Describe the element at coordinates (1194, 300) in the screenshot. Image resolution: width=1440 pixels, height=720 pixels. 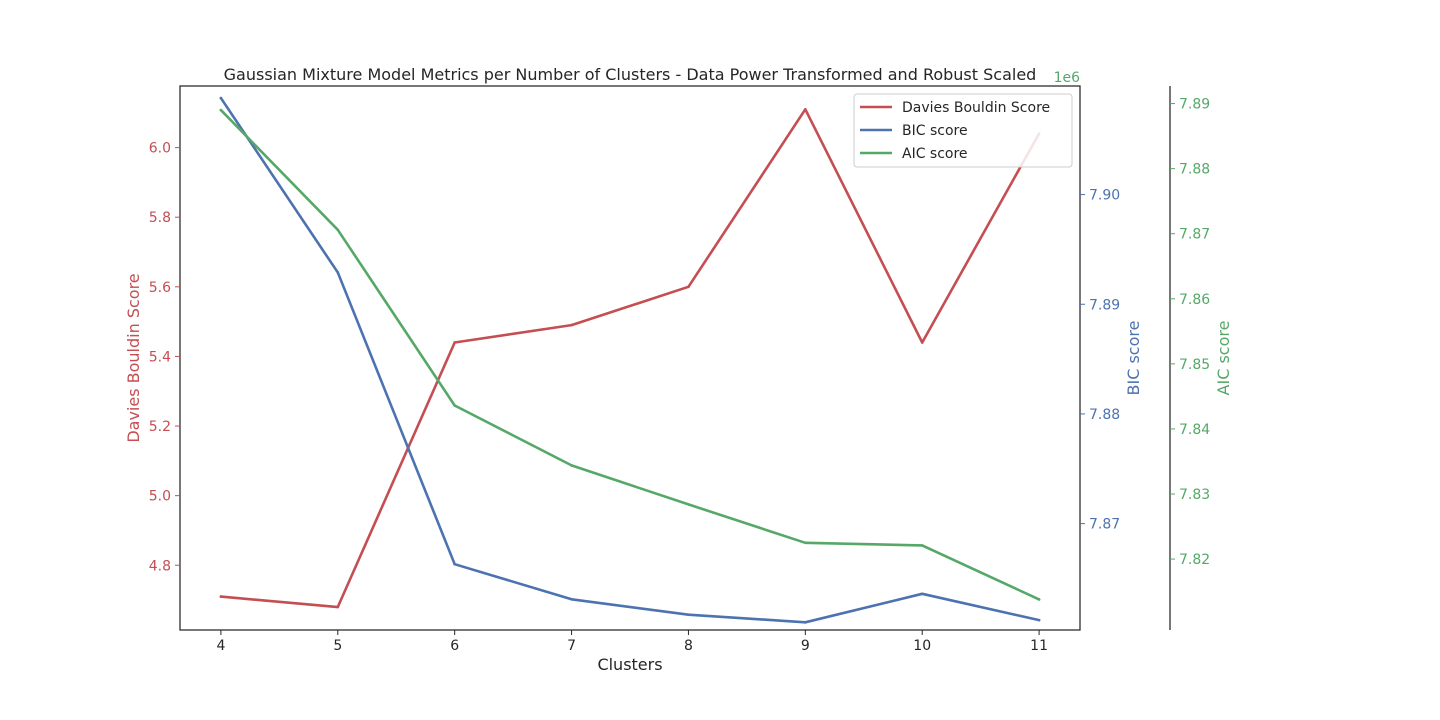
I see `aic-tick-label: 7.86` at that location.